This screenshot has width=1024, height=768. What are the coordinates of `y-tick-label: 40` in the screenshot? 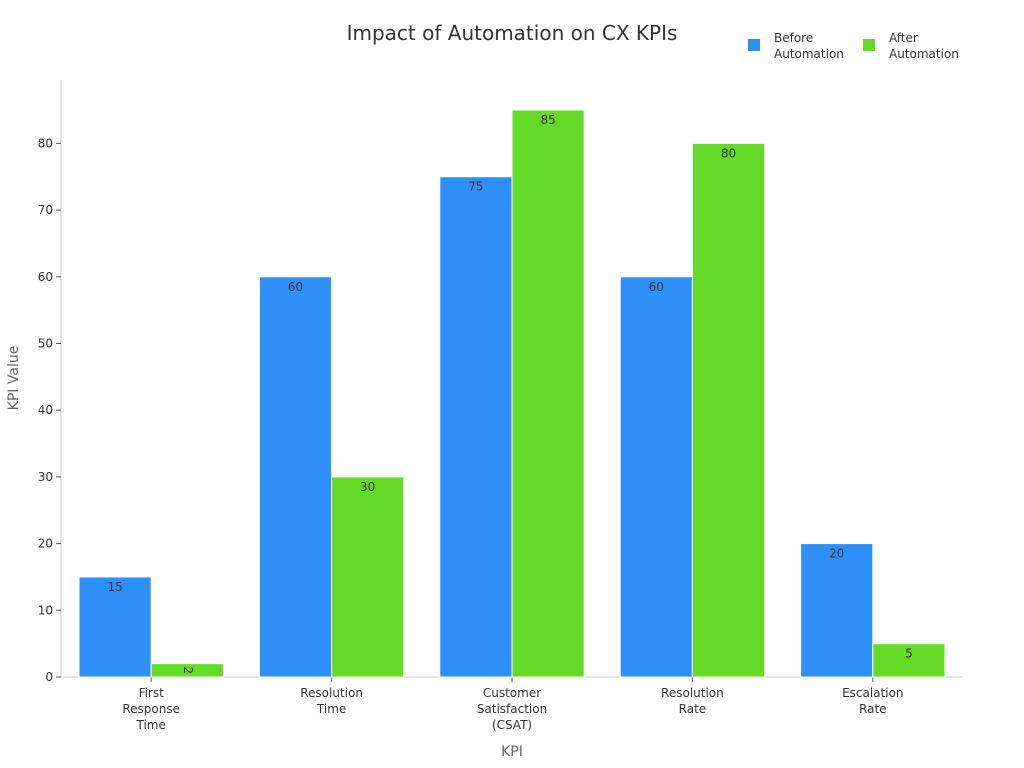 It's located at (45, 410).